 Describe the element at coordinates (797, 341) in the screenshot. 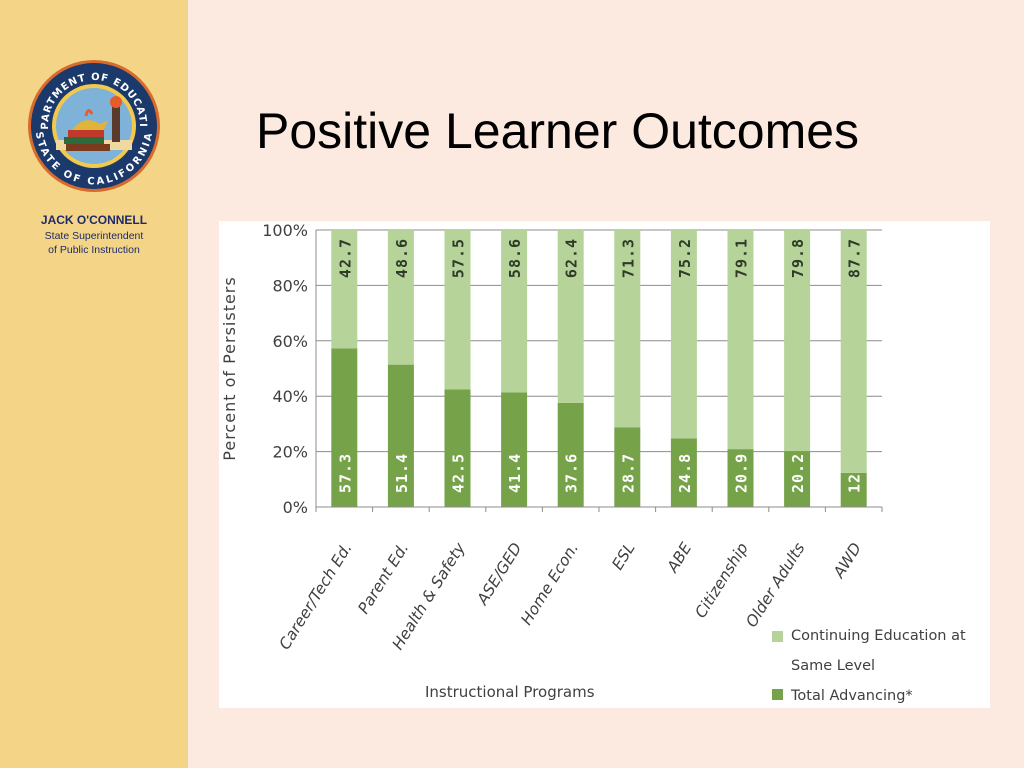

I see `bar-continuing-older-adults` at that location.